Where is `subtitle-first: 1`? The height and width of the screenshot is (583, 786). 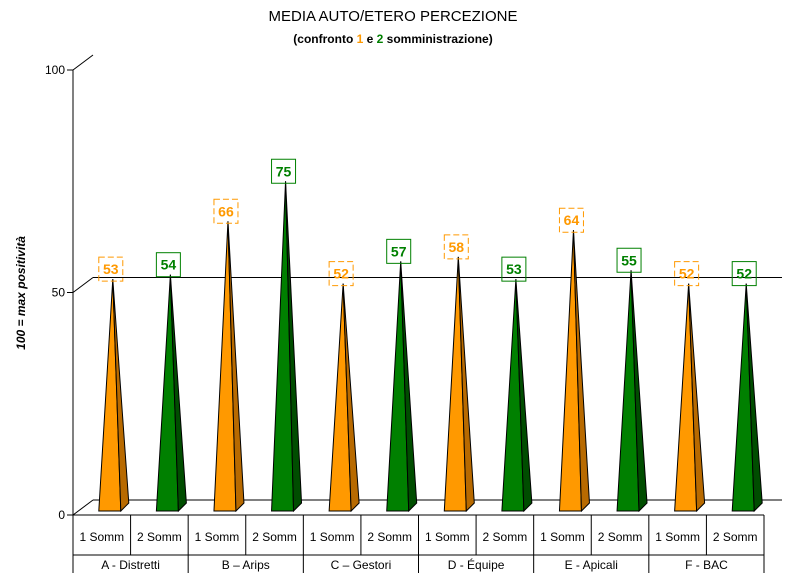 subtitle-first: 1 is located at coordinates (360, 39).